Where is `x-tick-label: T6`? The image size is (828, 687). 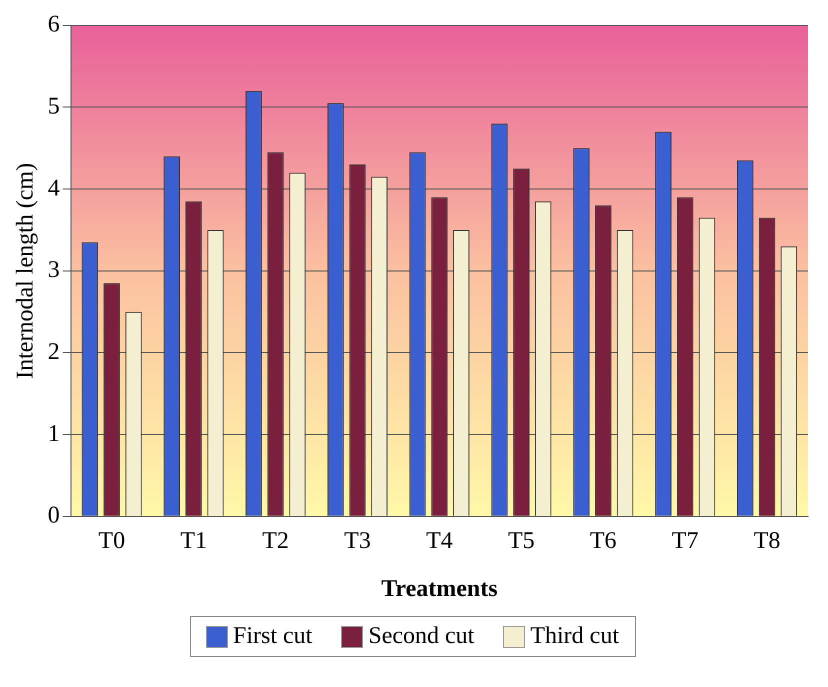 x-tick-label: T6 is located at coordinates (603, 541).